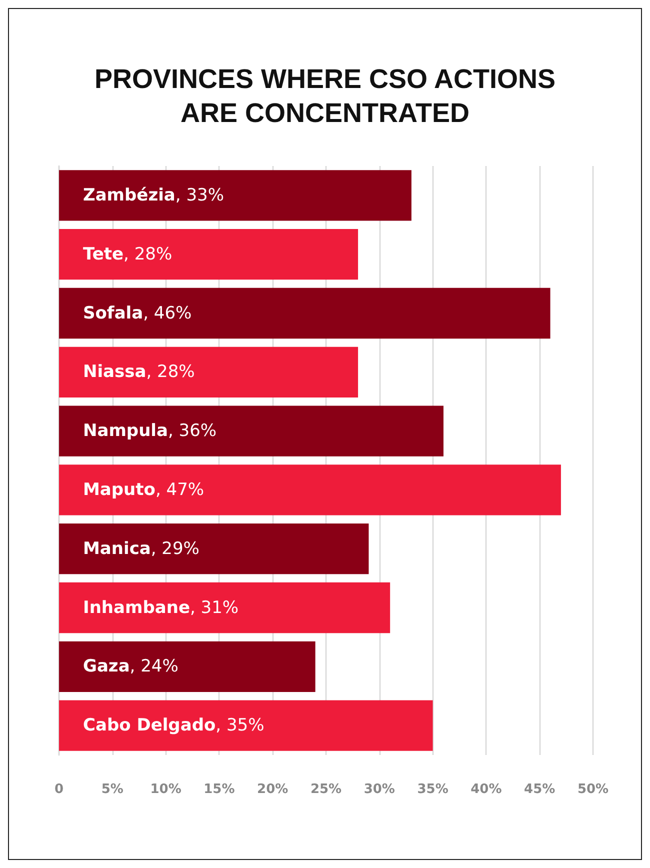 This screenshot has height=868, width=650. I want to click on y-tick-label: Gaza, so click(106, 666).